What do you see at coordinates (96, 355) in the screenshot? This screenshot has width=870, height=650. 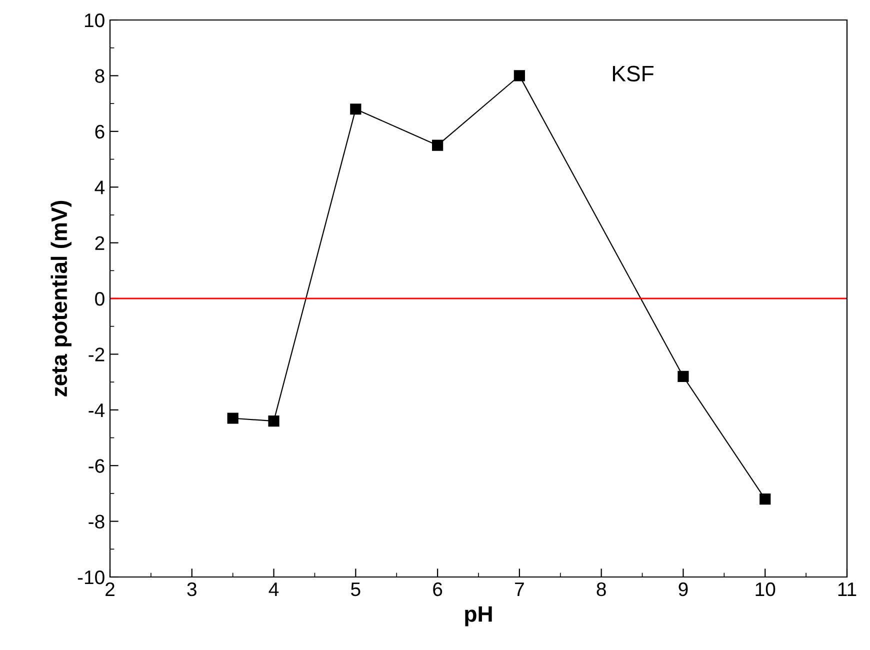 I see `y-tick-label: -2` at bounding box center [96, 355].